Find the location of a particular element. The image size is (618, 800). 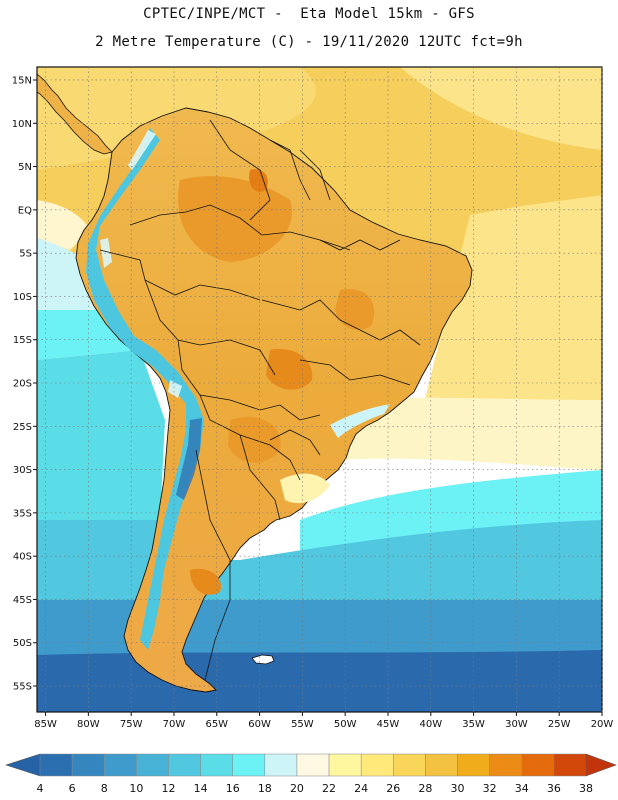

lon-tick-label: 65W is located at coordinates (216, 724).